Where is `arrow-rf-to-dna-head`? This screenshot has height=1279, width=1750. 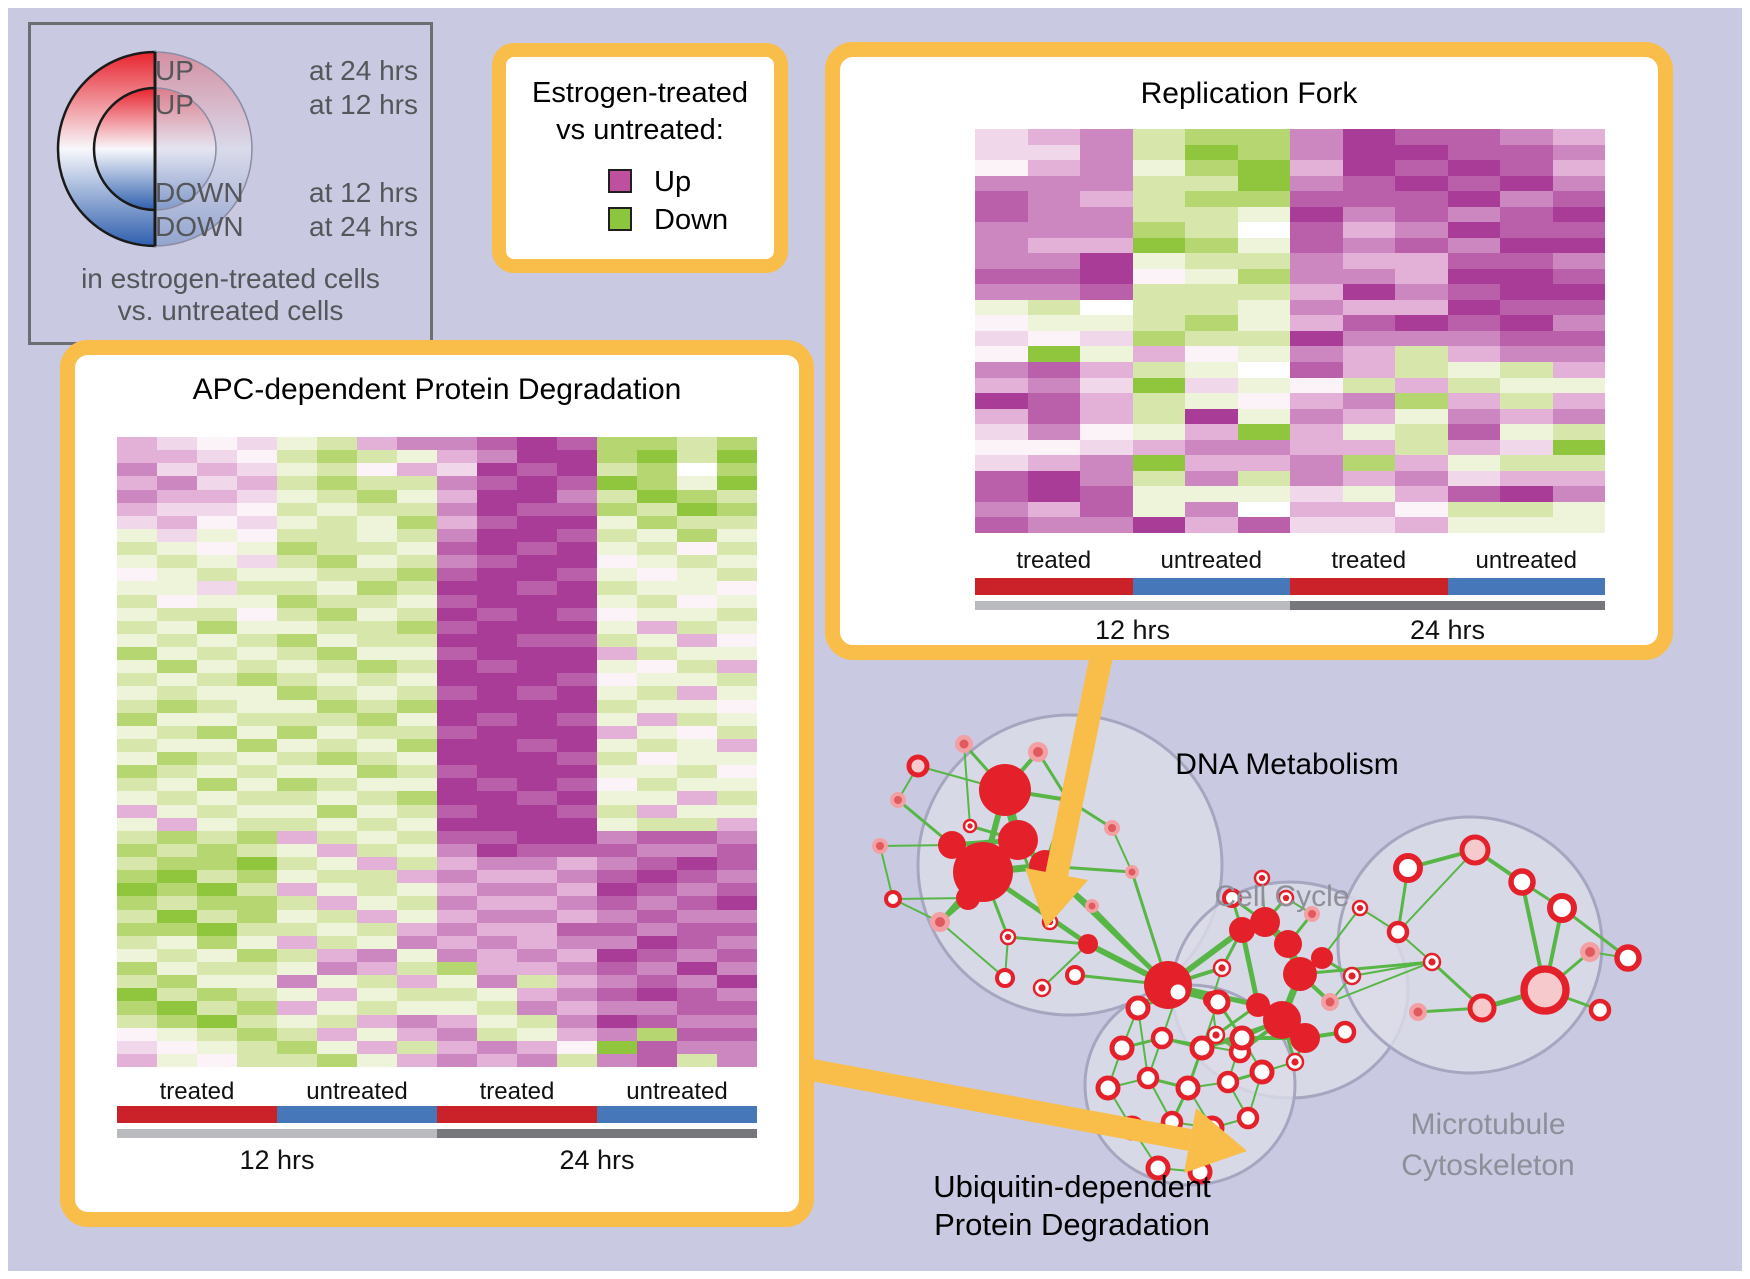
arrow-rf-to-dna-head is located at coordinates (1056, 898).